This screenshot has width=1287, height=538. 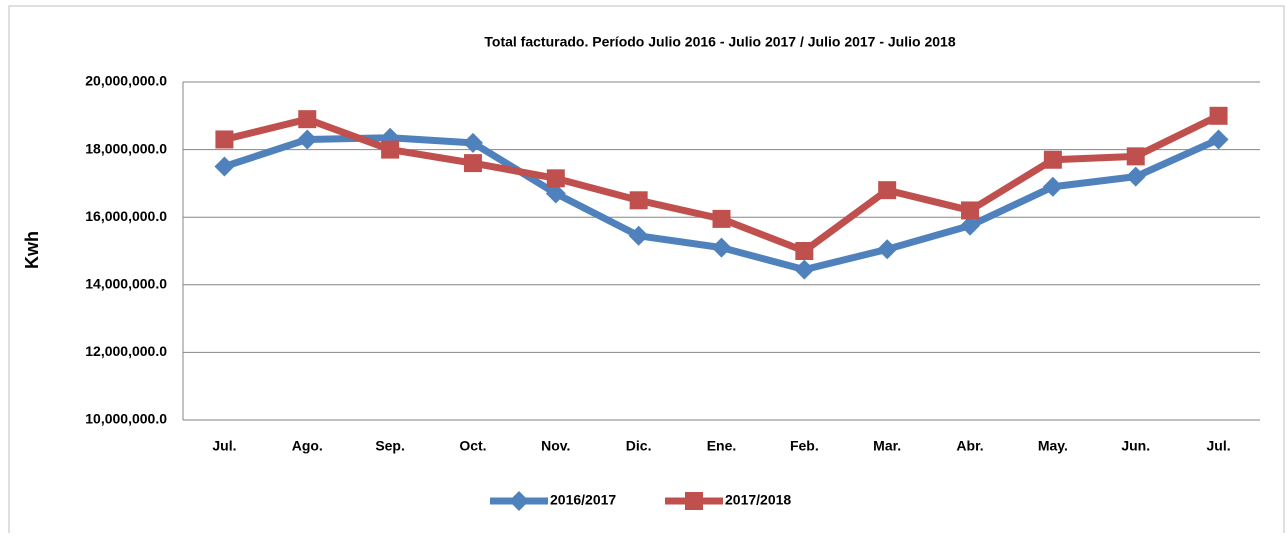 I want to click on y-tick-label: 14,000,000.0, so click(x=126, y=284).